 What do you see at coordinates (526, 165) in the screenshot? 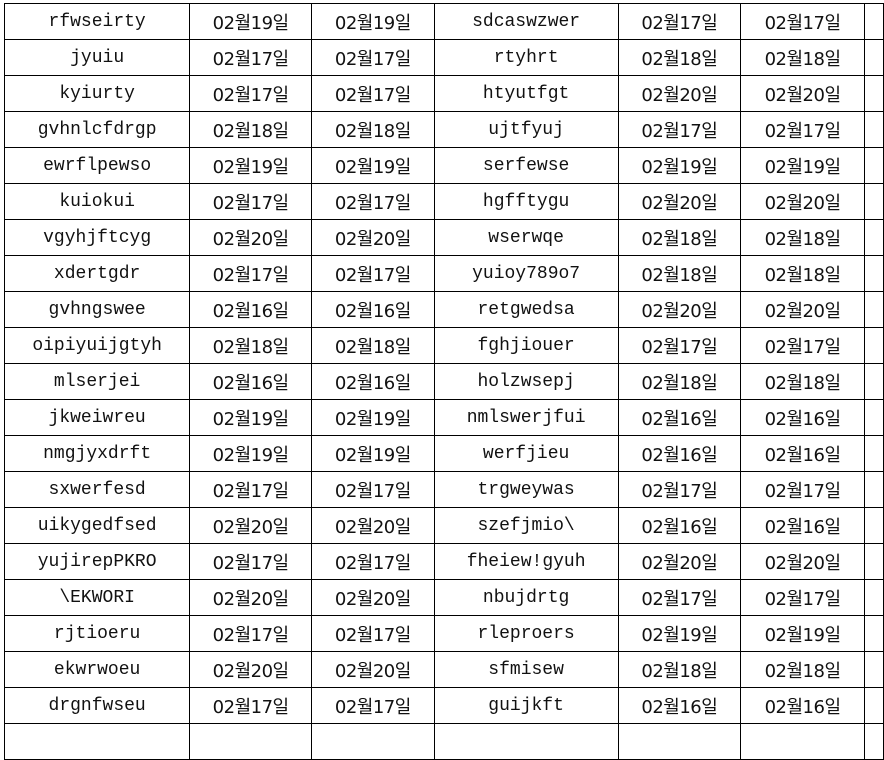
I see `name-cell: serfewse` at bounding box center [526, 165].